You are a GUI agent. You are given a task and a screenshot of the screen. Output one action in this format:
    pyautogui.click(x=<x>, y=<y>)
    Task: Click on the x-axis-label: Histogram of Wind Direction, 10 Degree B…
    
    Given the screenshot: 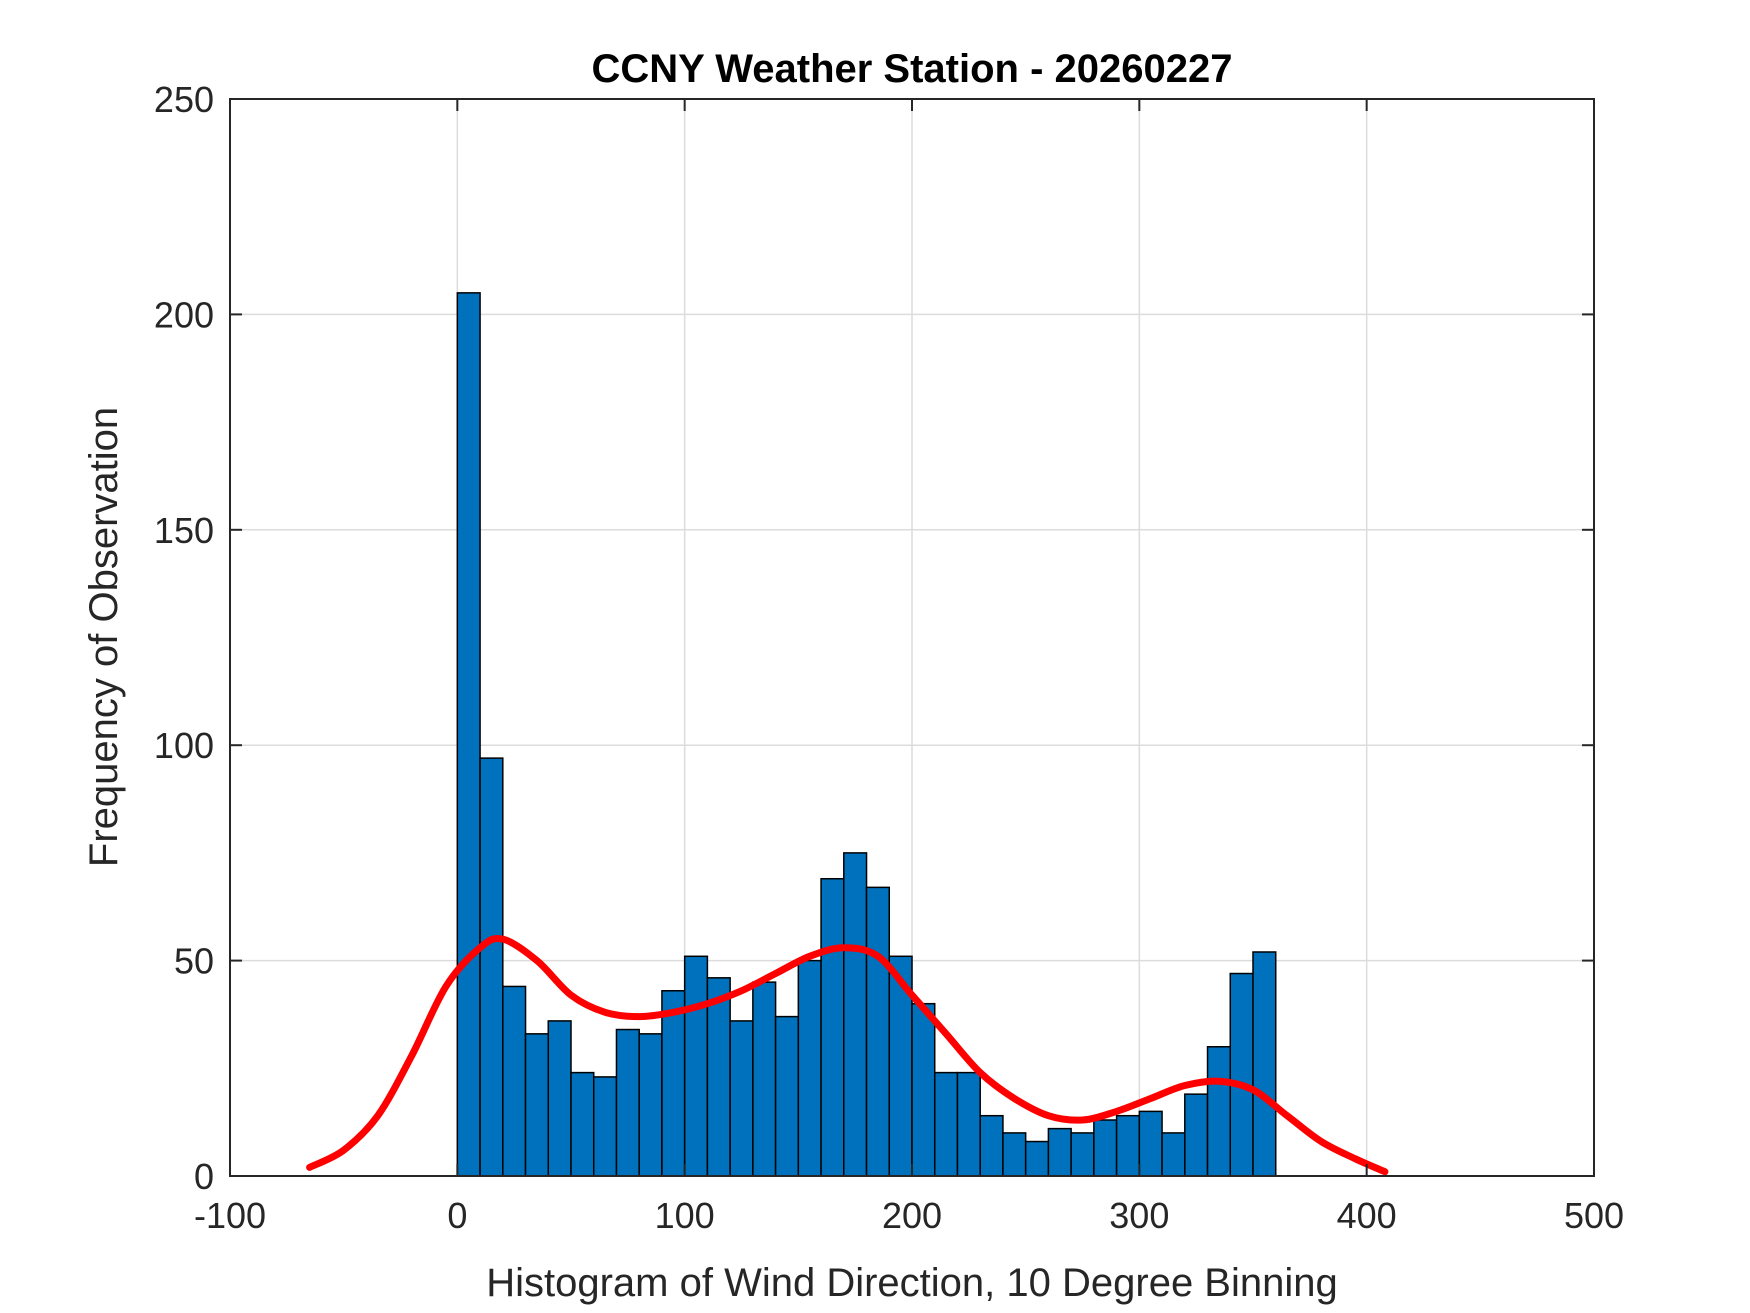 What is the action you would take?
    pyautogui.click(x=912, y=1283)
    